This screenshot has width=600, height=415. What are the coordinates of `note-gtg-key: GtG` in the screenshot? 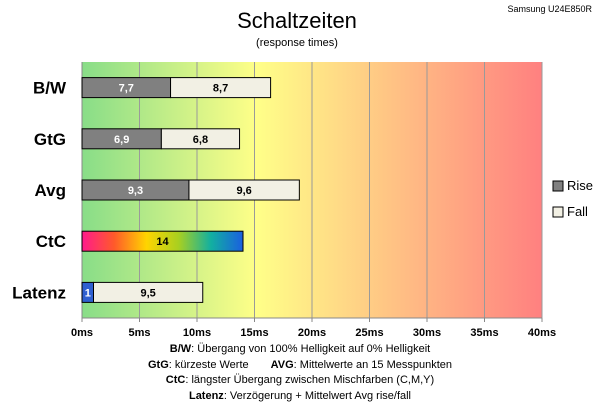 It's located at (158, 364).